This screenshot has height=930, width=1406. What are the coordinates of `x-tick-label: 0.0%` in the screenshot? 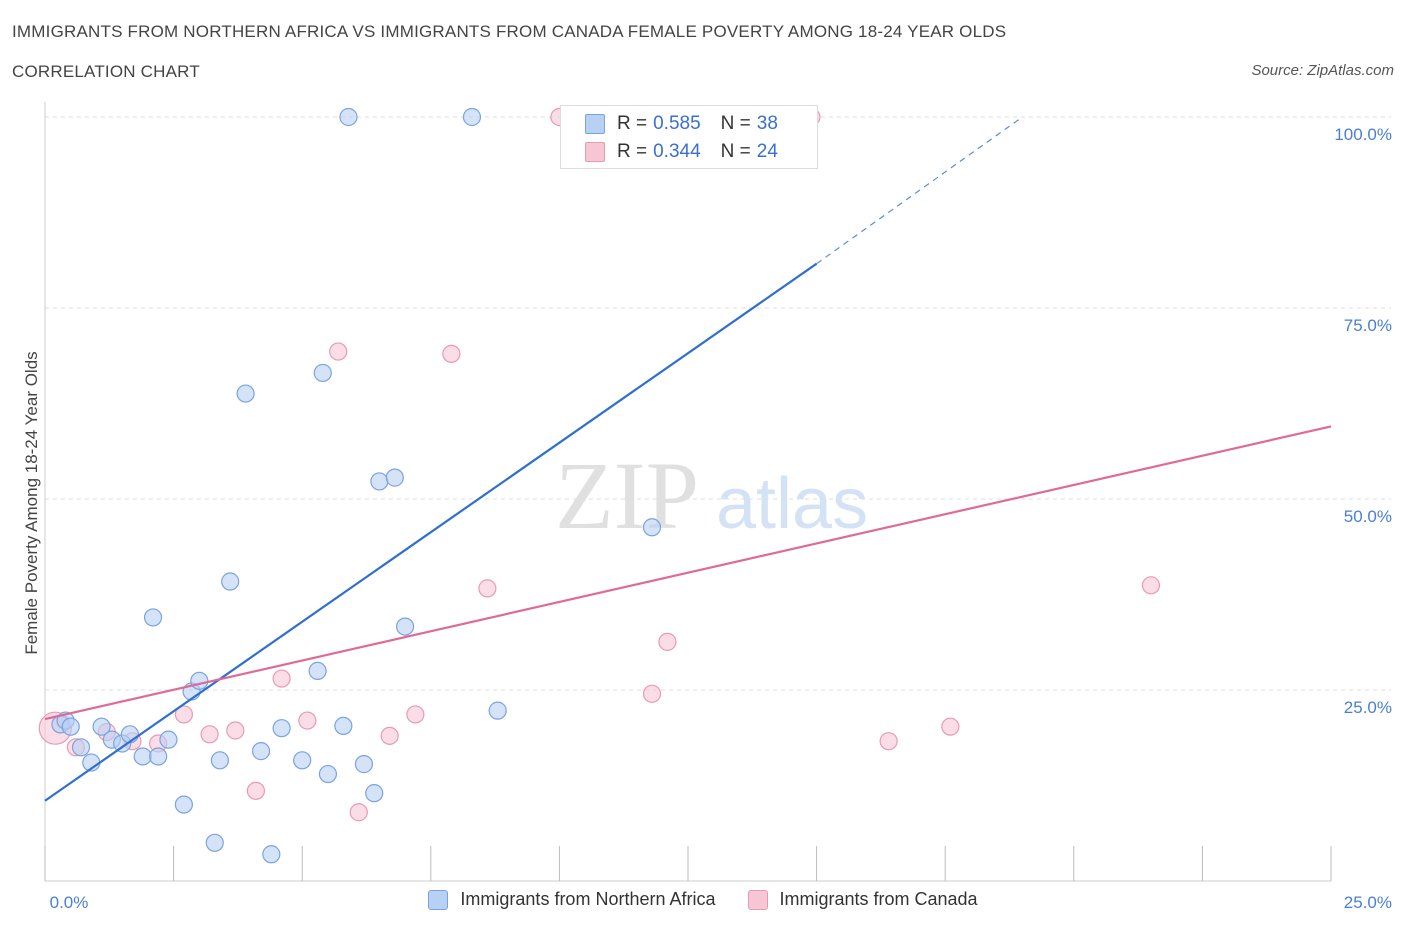 It's located at (69, 902).